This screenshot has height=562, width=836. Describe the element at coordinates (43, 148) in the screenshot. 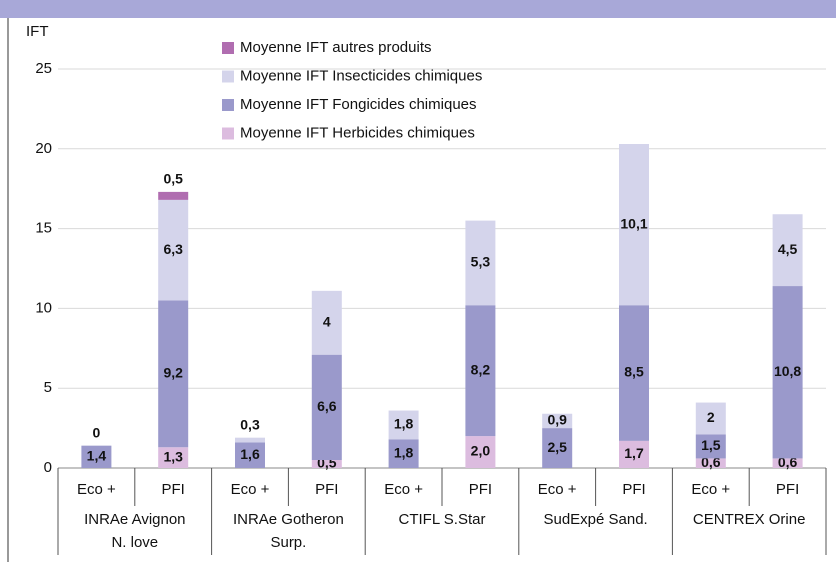

I see `y-tick-label: 20` at that location.